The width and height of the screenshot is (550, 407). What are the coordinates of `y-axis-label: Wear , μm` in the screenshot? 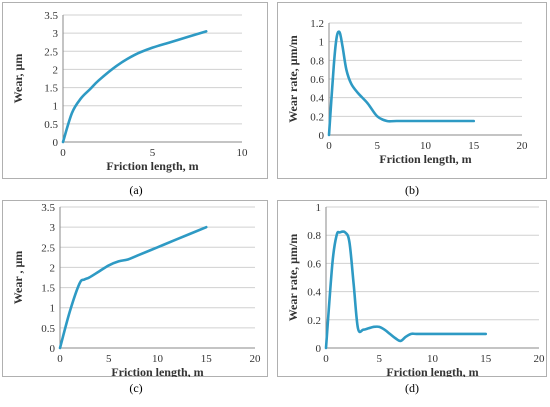 It's located at (18, 278).